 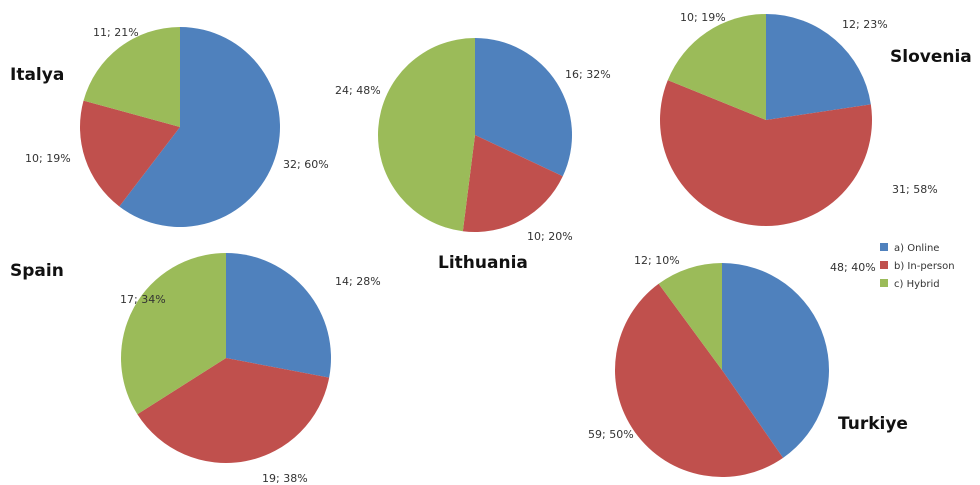 What do you see at coordinates (924, 266) in the screenshot?
I see `legend-label: b) In-person` at bounding box center [924, 266].